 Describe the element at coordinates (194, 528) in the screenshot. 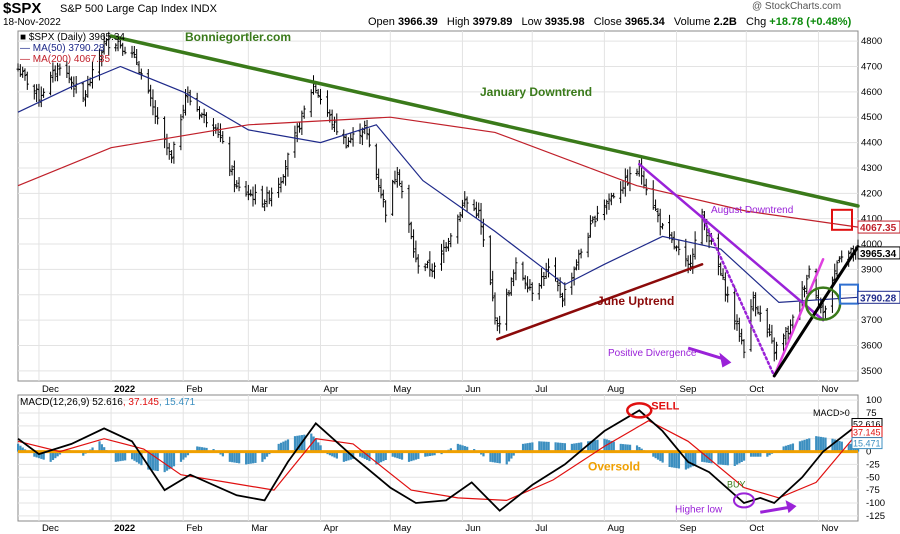

I see `macd-x-tick-label: Feb` at that location.